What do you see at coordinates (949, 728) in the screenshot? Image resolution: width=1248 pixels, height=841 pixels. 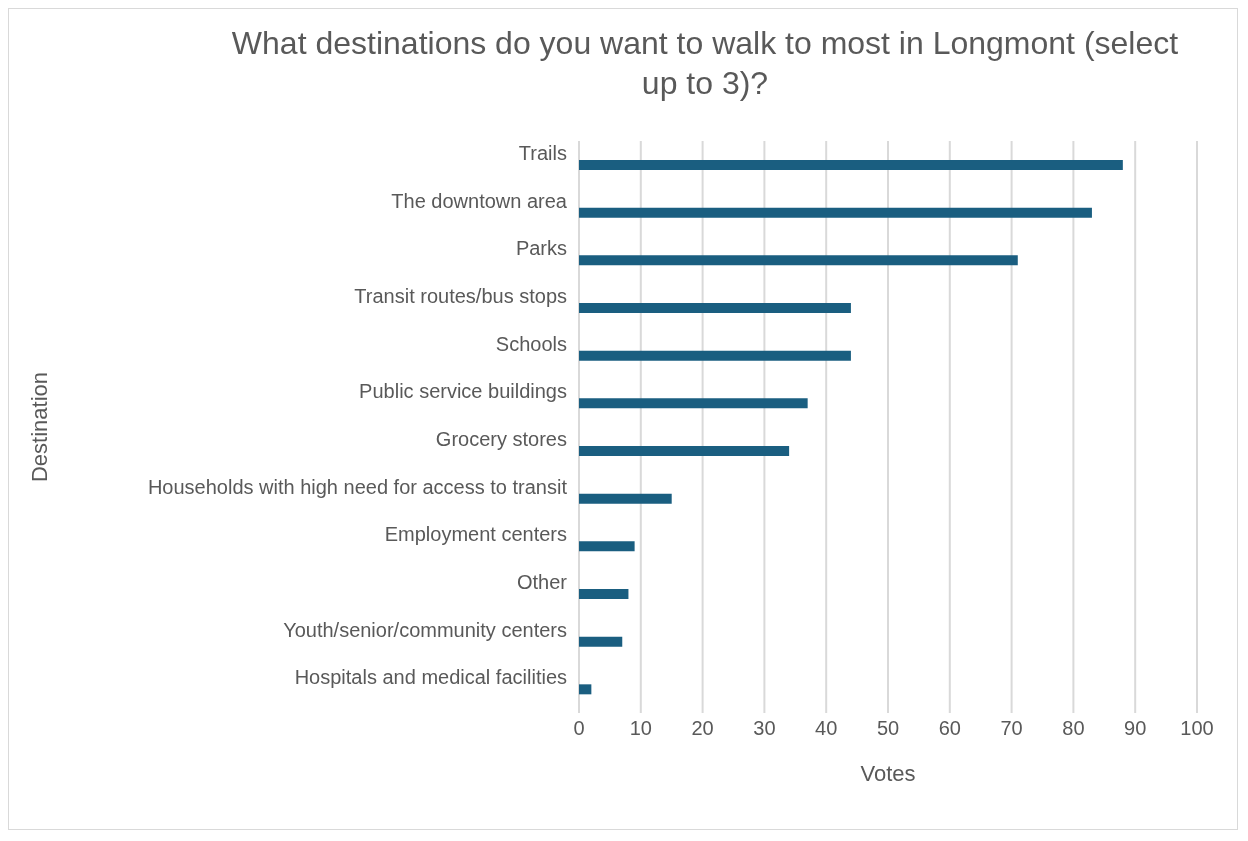 I see `x-tick-label: 60` at bounding box center [949, 728].